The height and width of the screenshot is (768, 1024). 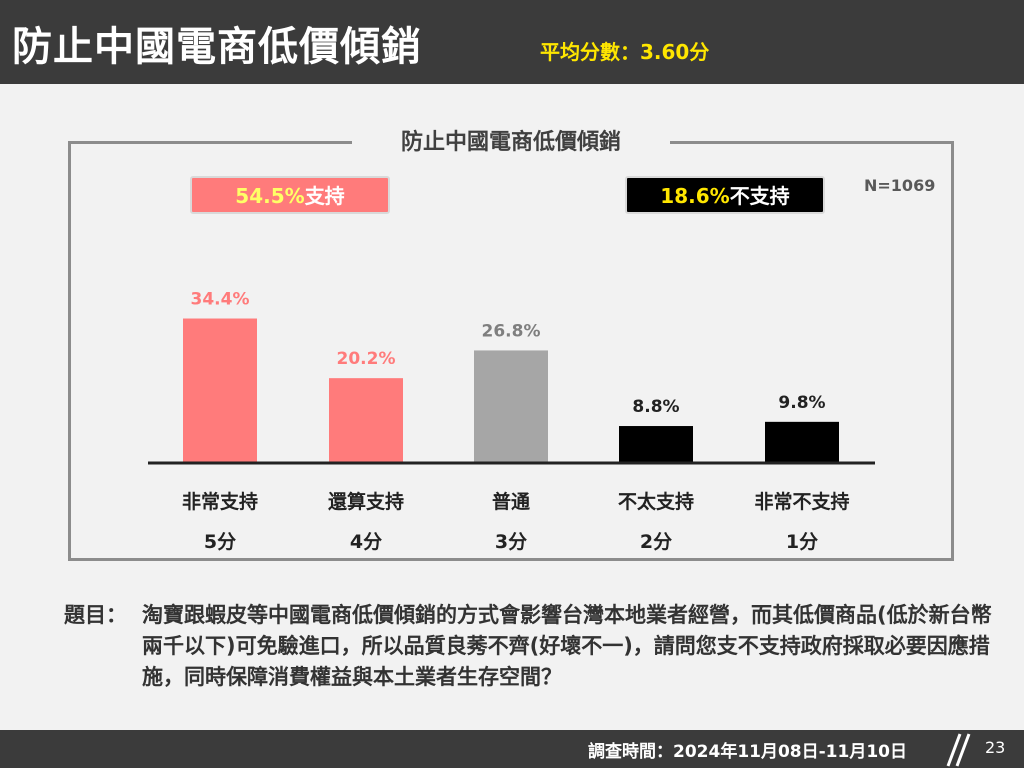 What do you see at coordinates (655, 407) in the screenshot?
I see `value-label-4: 8.8%` at bounding box center [655, 407].